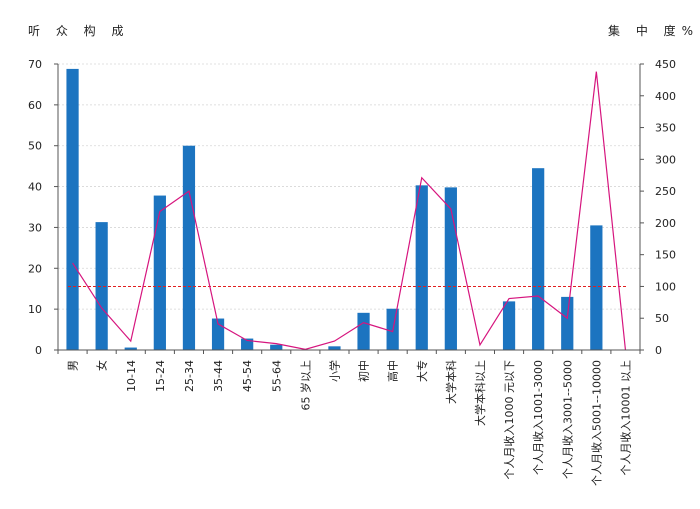 The height and width of the screenshot is (509, 700). What do you see at coordinates (422, 371) in the screenshot?
I see `category-label: 大专` at bounding box center [422, 371].